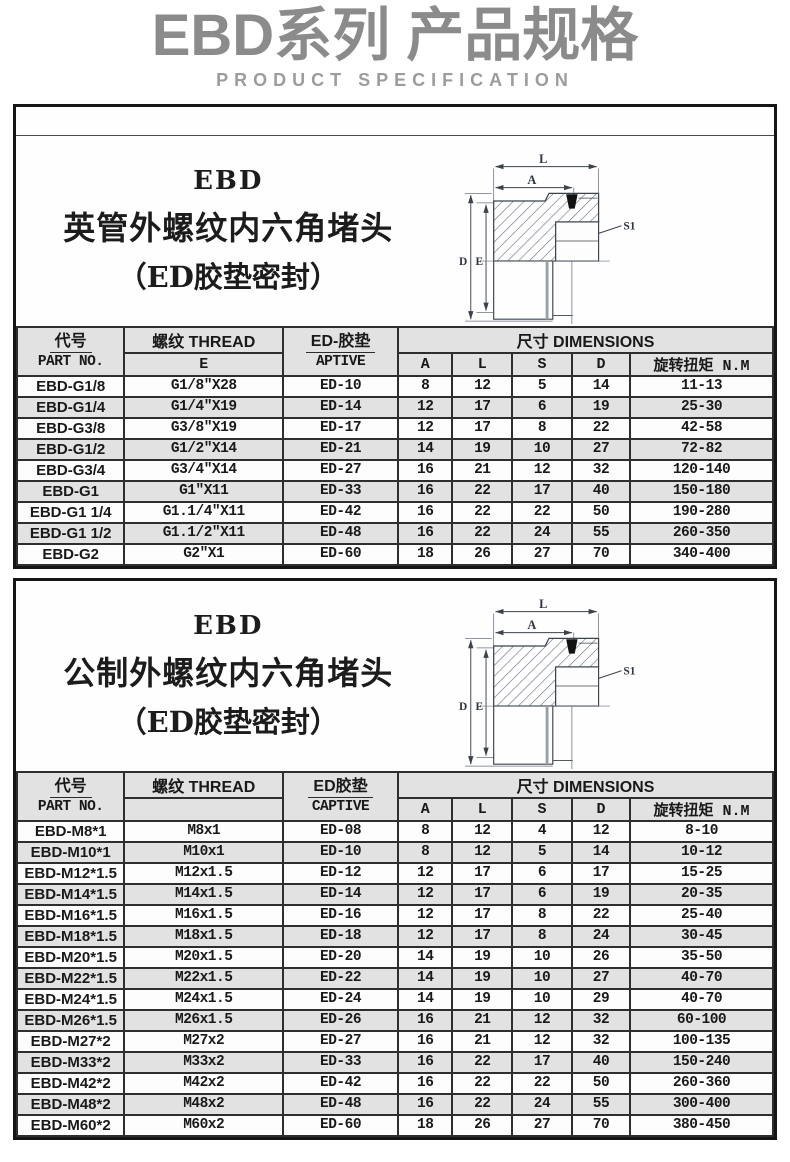 The width and height of the screenshot is (790, 1162). I want to click on part-no-cell: EBD-G3/4, so click(70, 470).